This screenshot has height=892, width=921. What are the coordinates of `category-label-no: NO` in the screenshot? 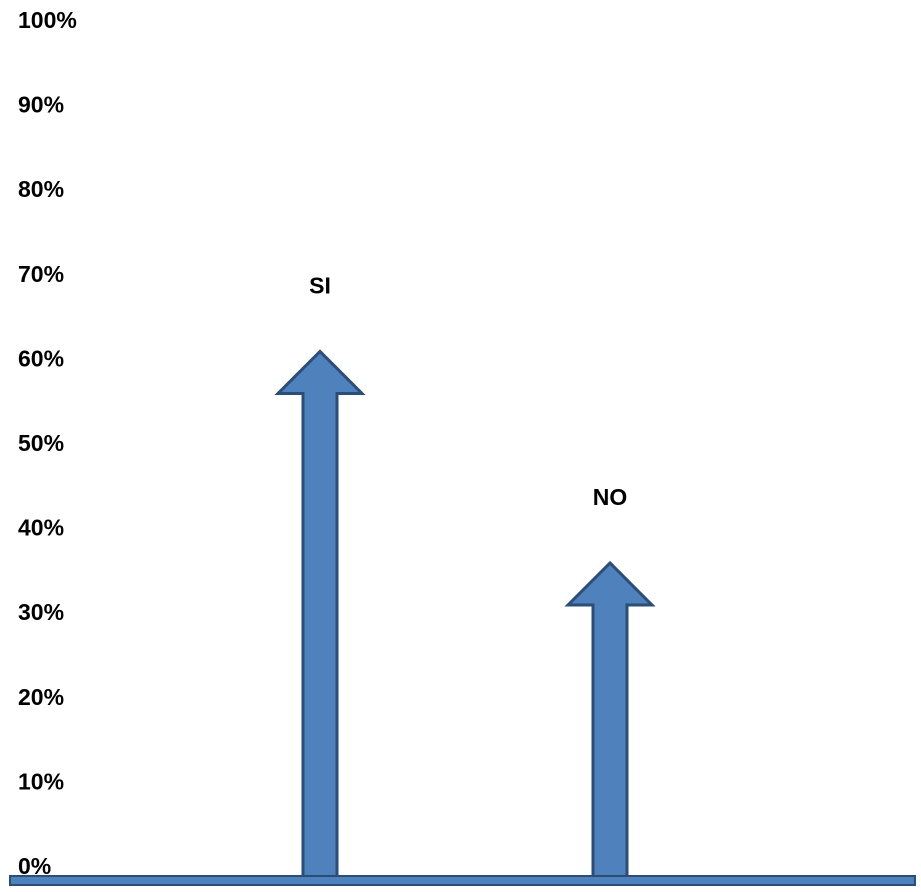 It's located at (610, 497).